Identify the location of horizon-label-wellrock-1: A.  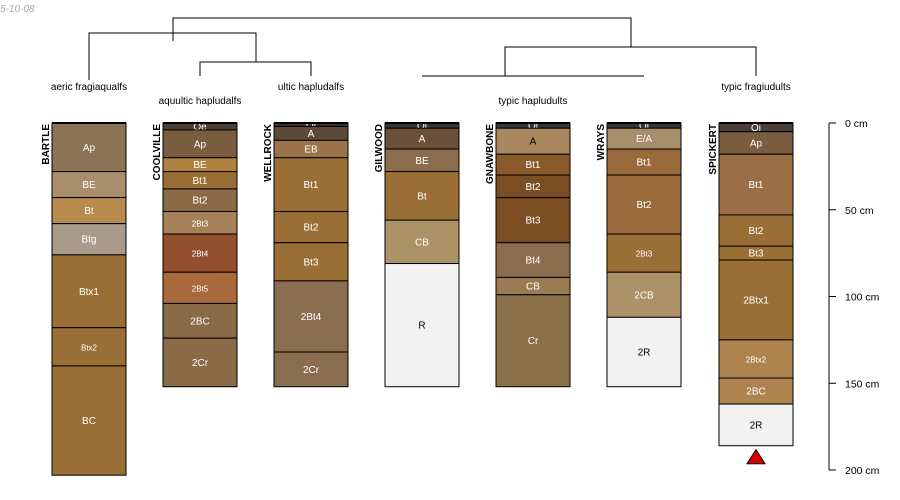
(311, 134).